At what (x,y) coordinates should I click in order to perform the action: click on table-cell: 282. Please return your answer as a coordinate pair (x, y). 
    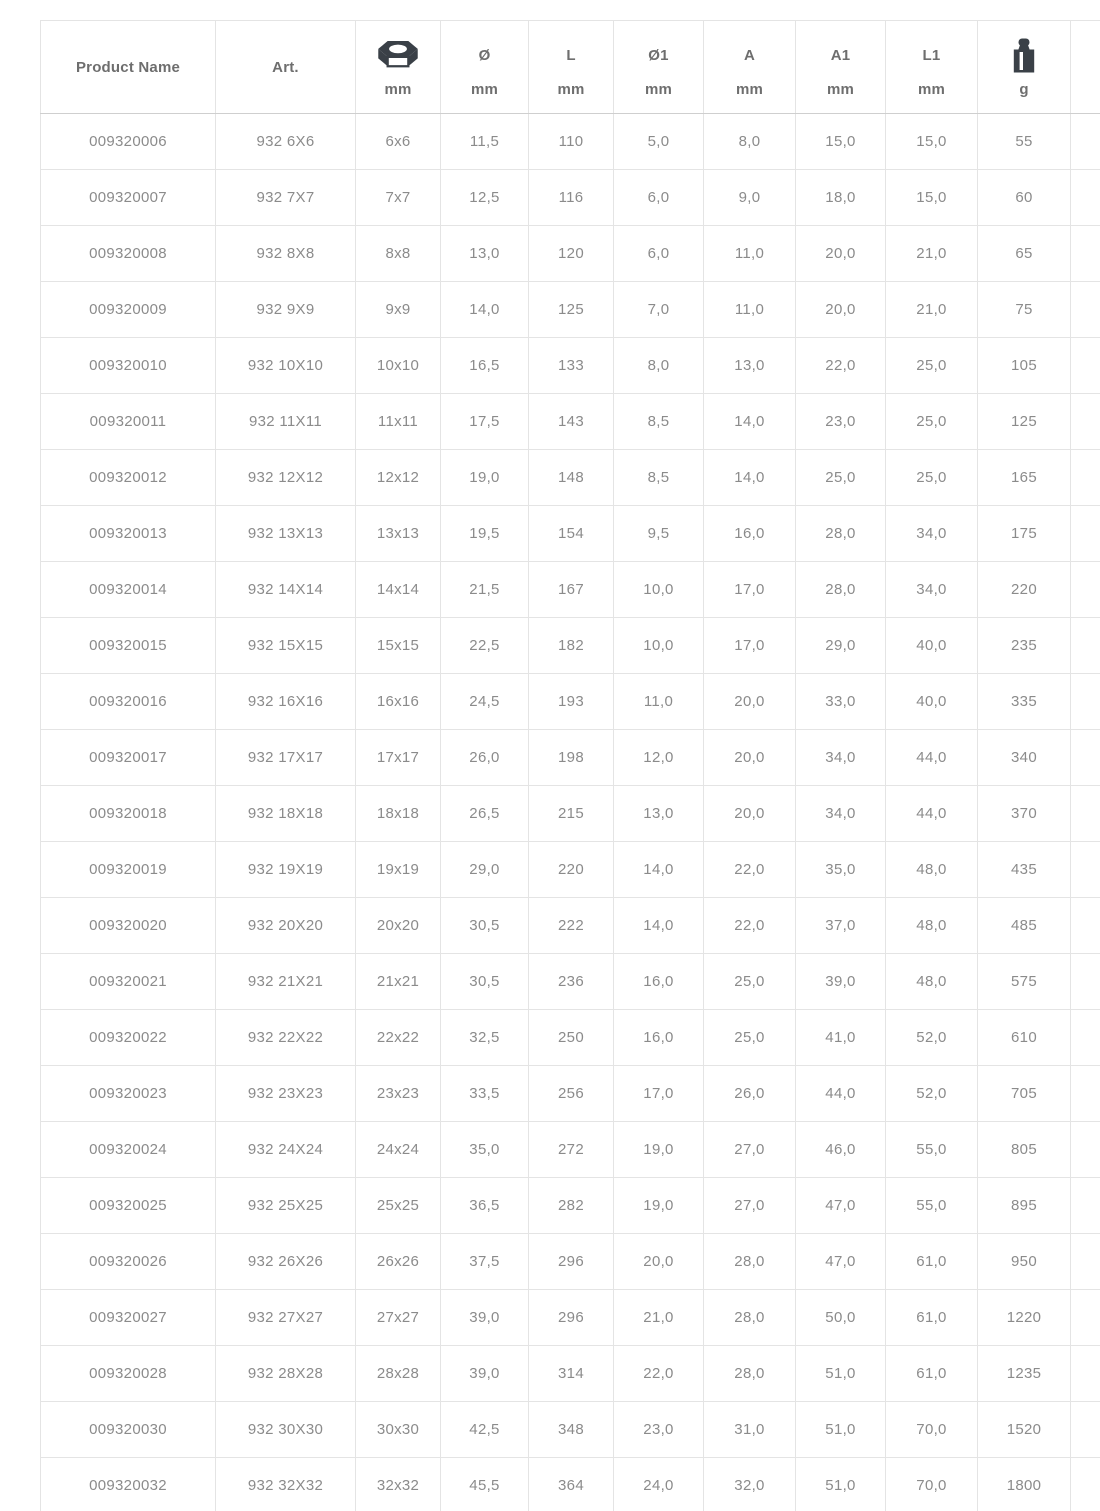
    Looking at the image, I should click on (571, 1205).